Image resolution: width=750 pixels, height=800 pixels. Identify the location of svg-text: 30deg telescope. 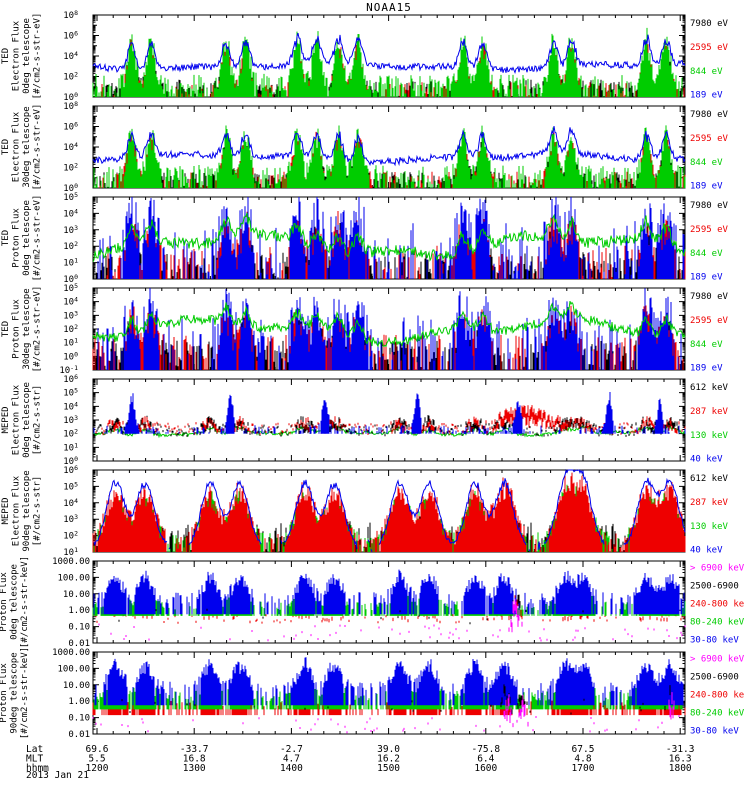
(27, 328).